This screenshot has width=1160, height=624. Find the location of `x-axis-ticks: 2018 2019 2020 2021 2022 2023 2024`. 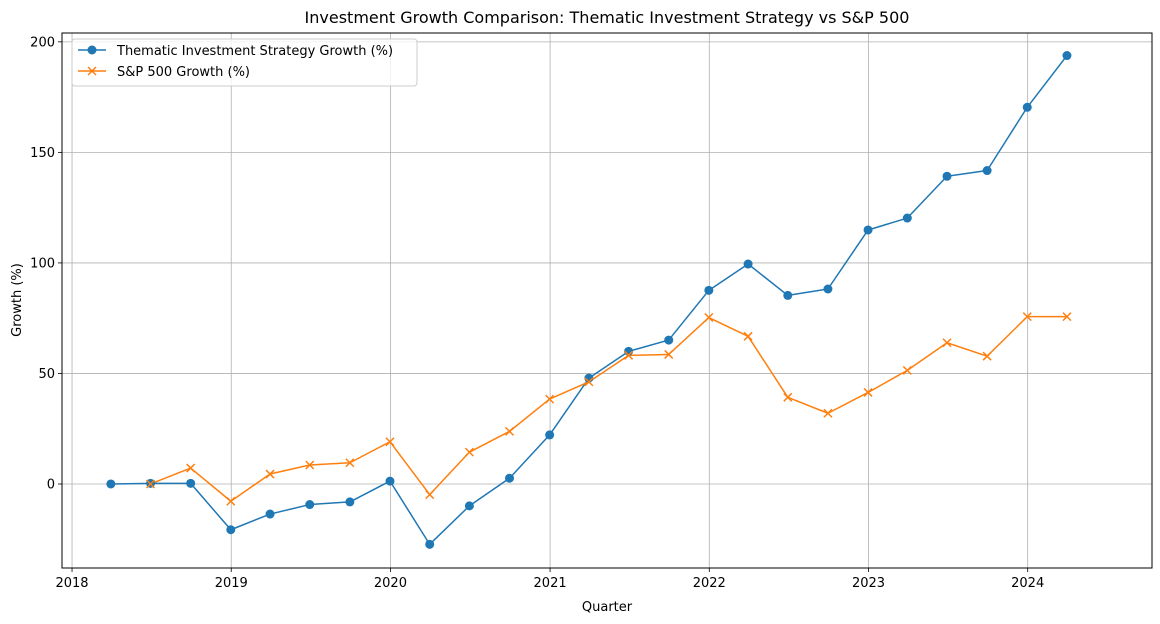

x-axis-ticks: 2018 2019 2020 2021 2022 2023 2024 is located at coordinates (549, 579).